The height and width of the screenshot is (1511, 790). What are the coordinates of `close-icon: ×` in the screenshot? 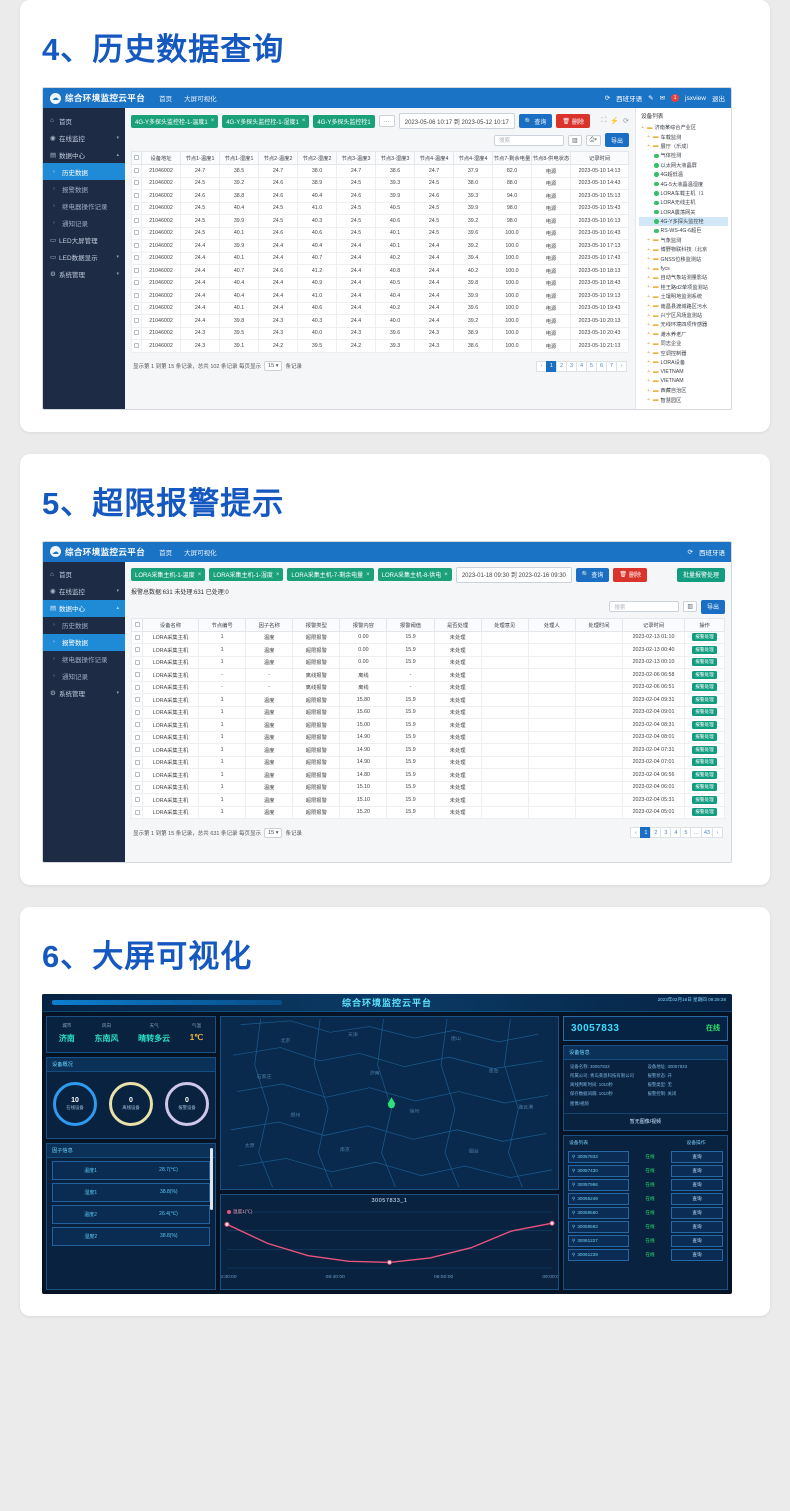 It's located at (303, 121).